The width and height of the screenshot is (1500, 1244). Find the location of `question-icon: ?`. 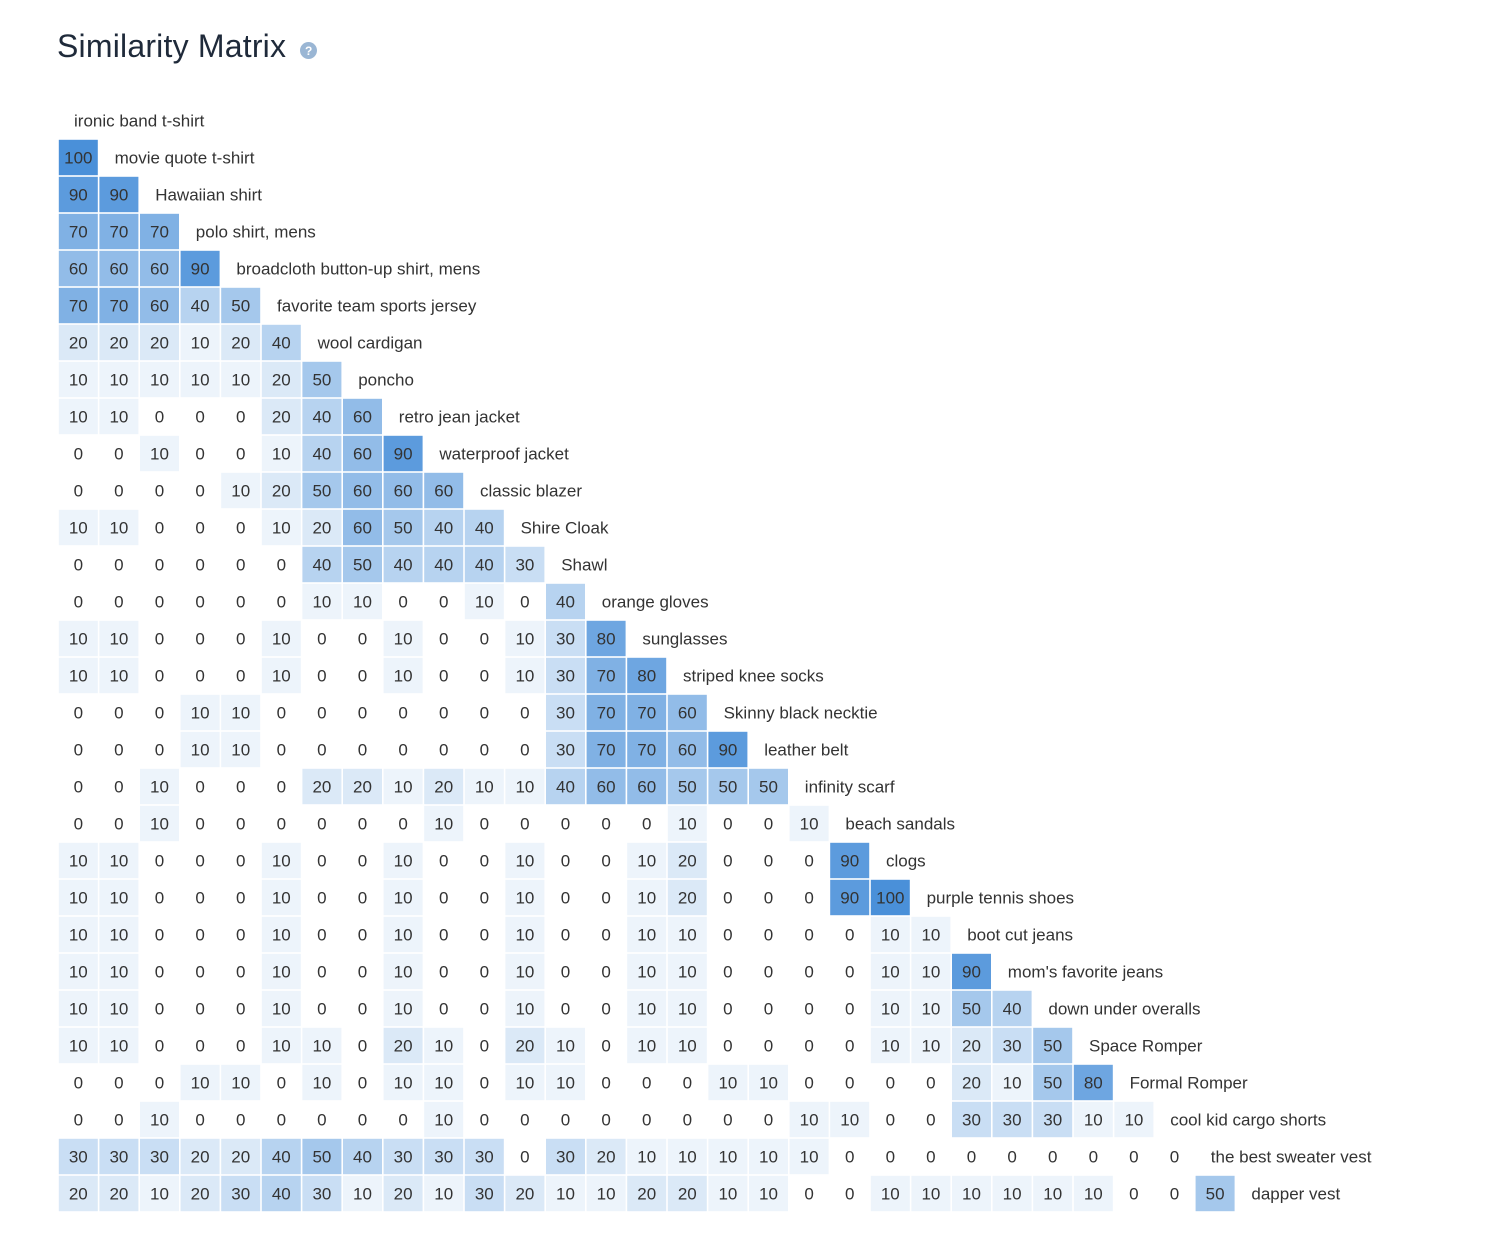

question-icon: ? is located at coordinates (309, 50).